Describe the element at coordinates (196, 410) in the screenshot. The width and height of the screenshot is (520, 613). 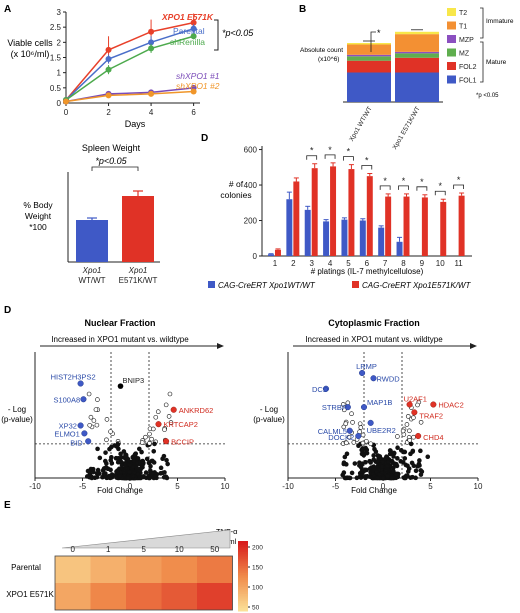
I see `volcano-label-up: ANKRD62` at that location.